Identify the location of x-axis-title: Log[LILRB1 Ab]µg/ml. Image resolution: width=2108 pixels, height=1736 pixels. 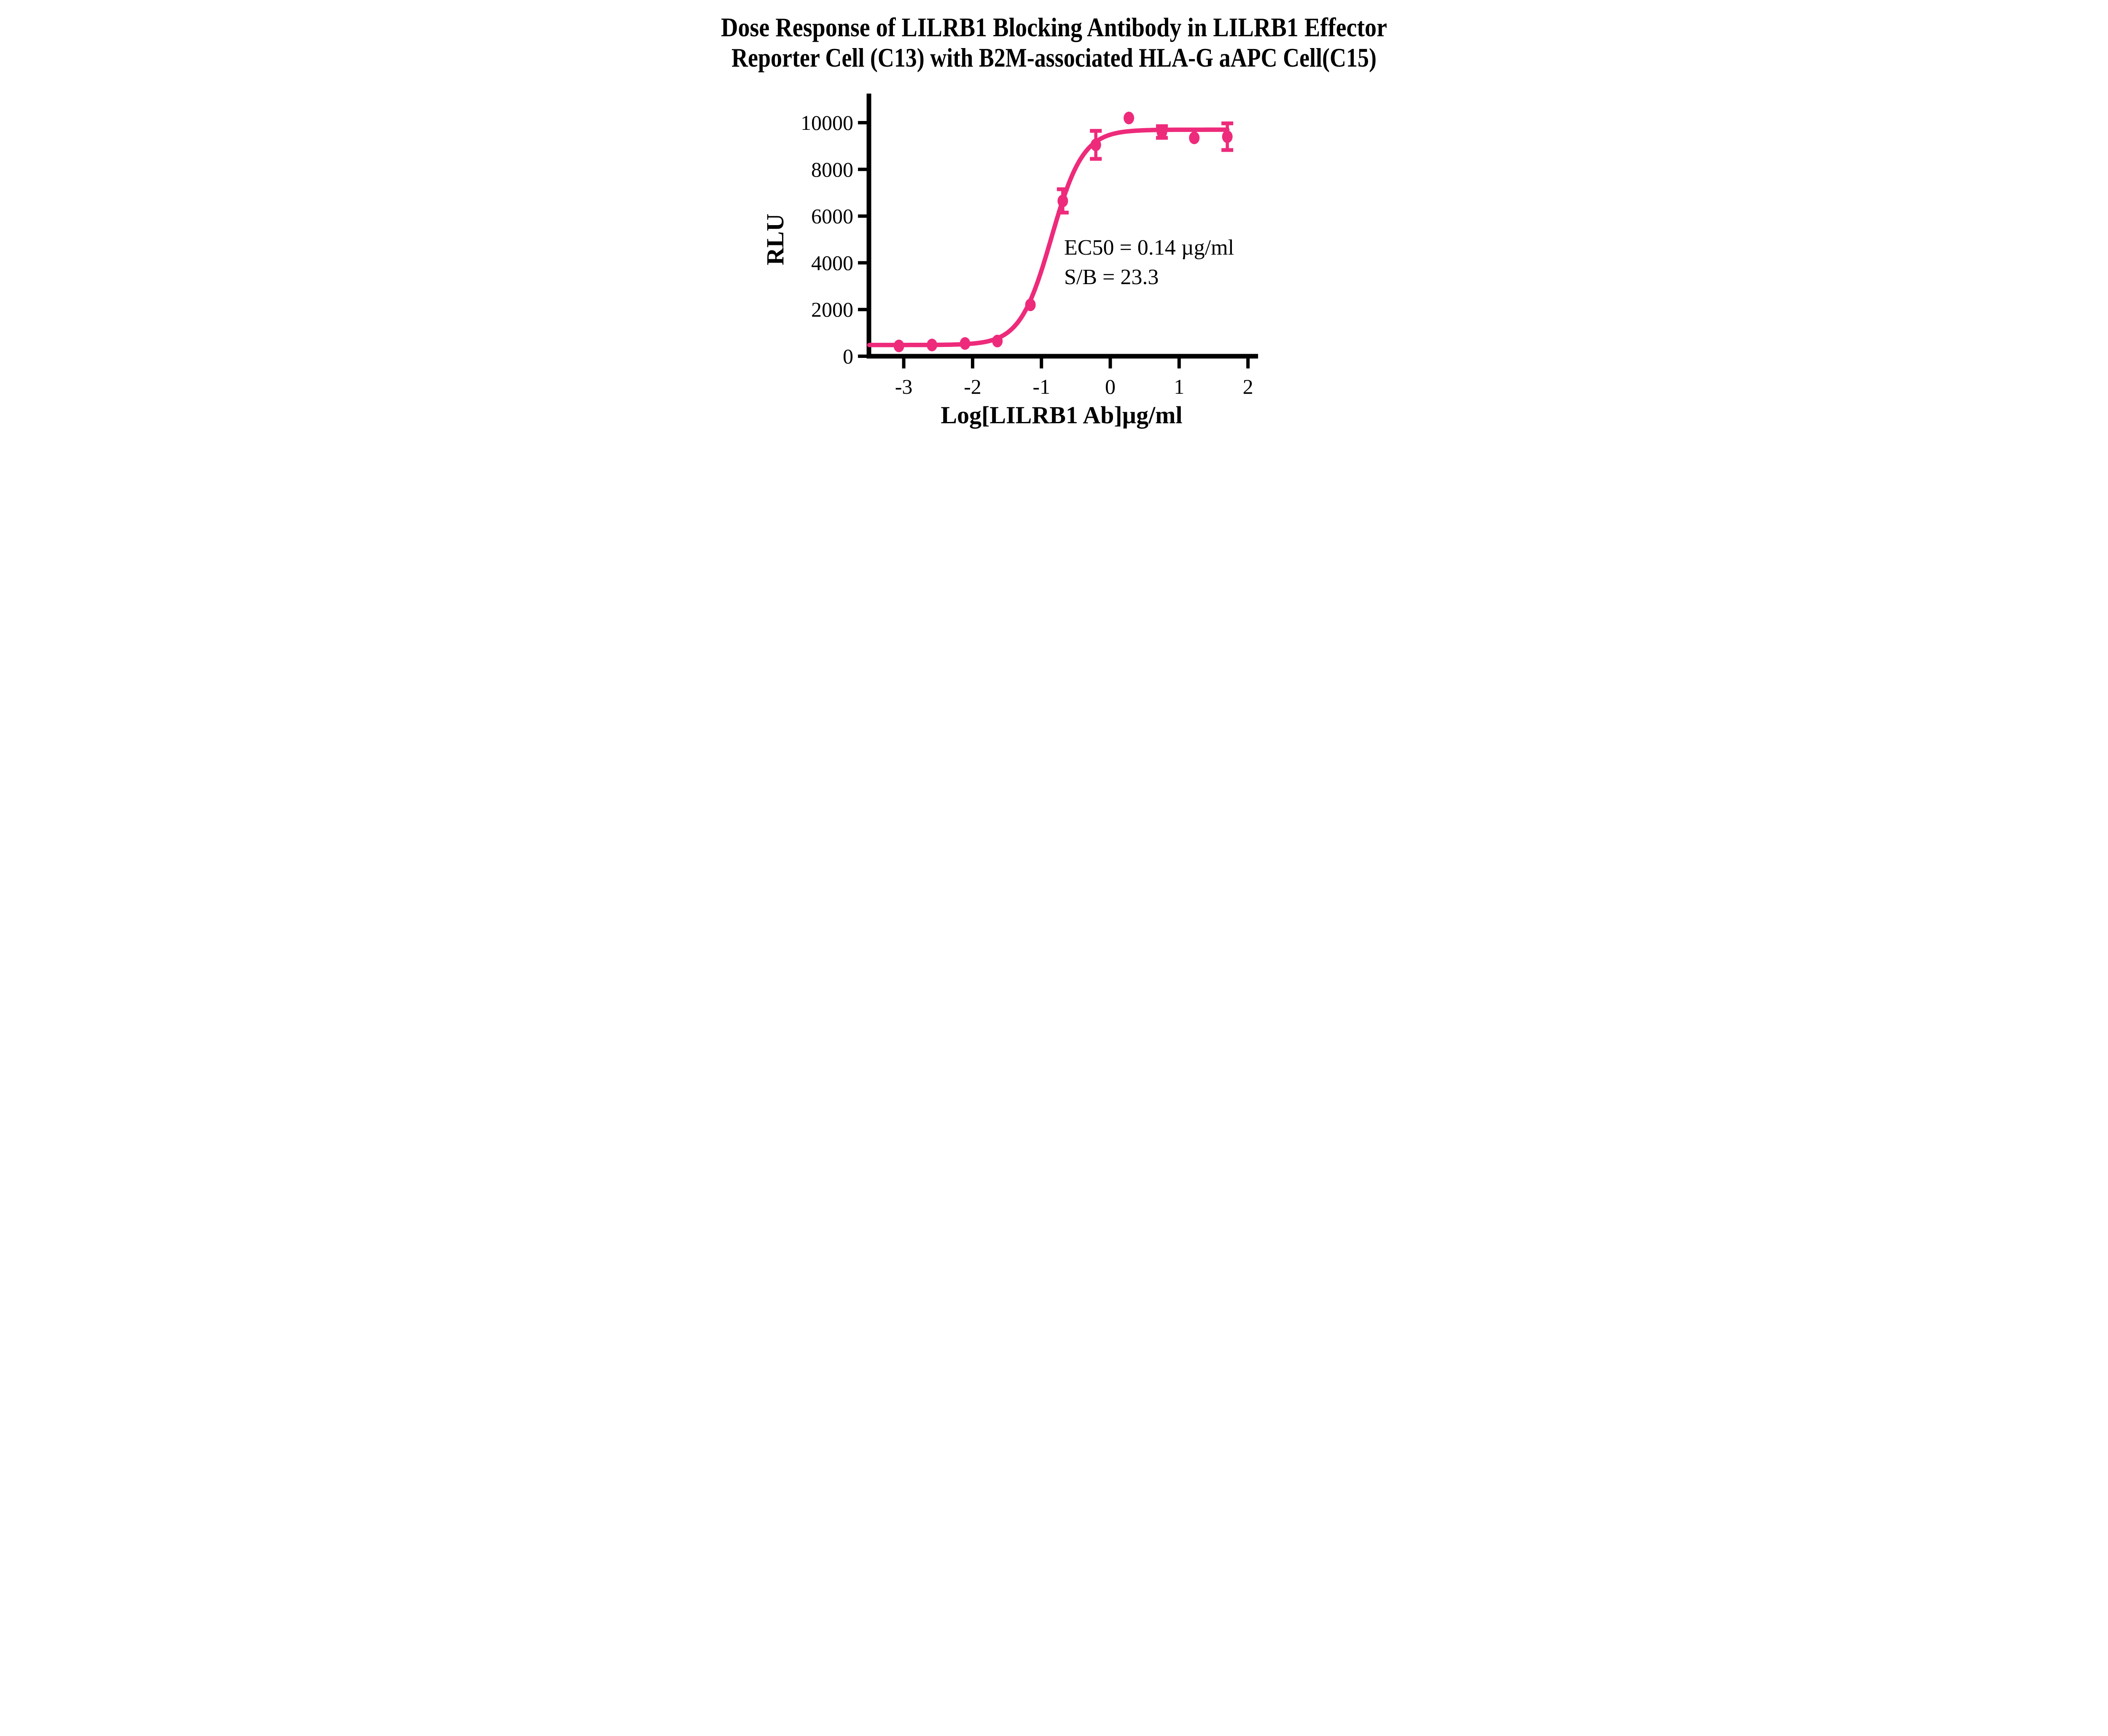
(1061, 415).